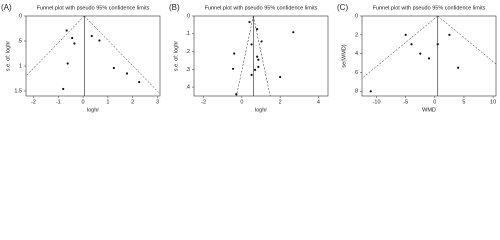 This screenshot has height=240, width=500. I want to click on x-tick-label: -5, so click(405, 102).